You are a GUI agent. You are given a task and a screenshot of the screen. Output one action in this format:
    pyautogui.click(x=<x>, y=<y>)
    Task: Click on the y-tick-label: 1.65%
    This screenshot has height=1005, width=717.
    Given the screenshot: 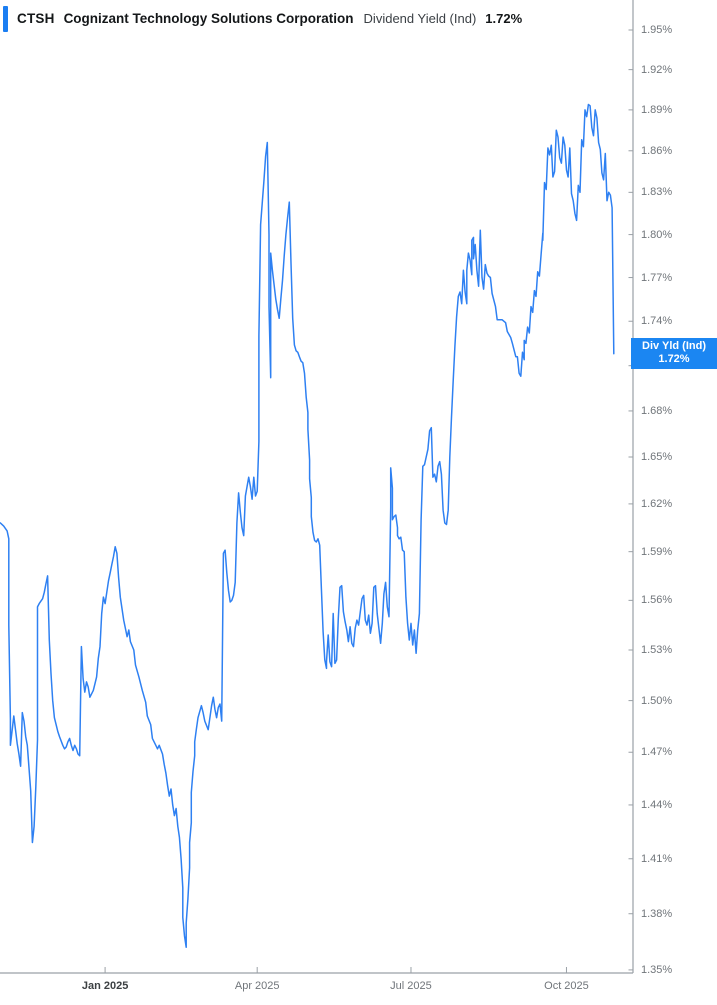 What is the action you would take?
    pyautogui.click(x=657, y=456)
    